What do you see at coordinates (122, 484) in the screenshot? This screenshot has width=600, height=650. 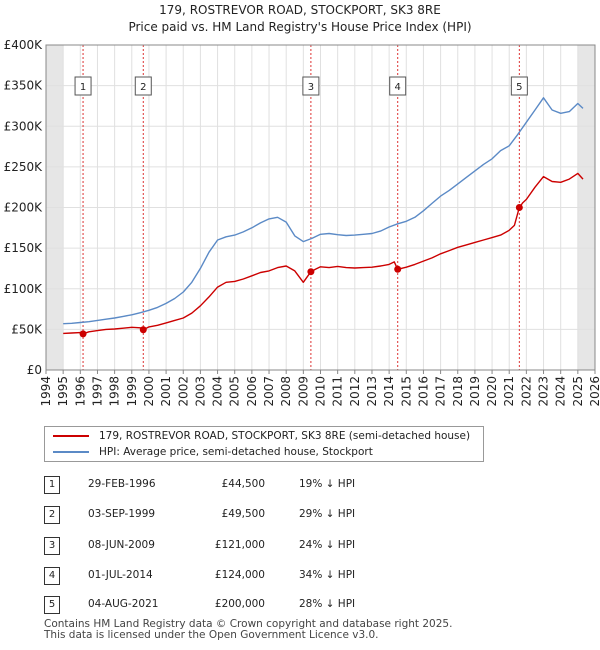 I see `transaction-date: 29-FEB-1996` at bounding box center [122, 484].